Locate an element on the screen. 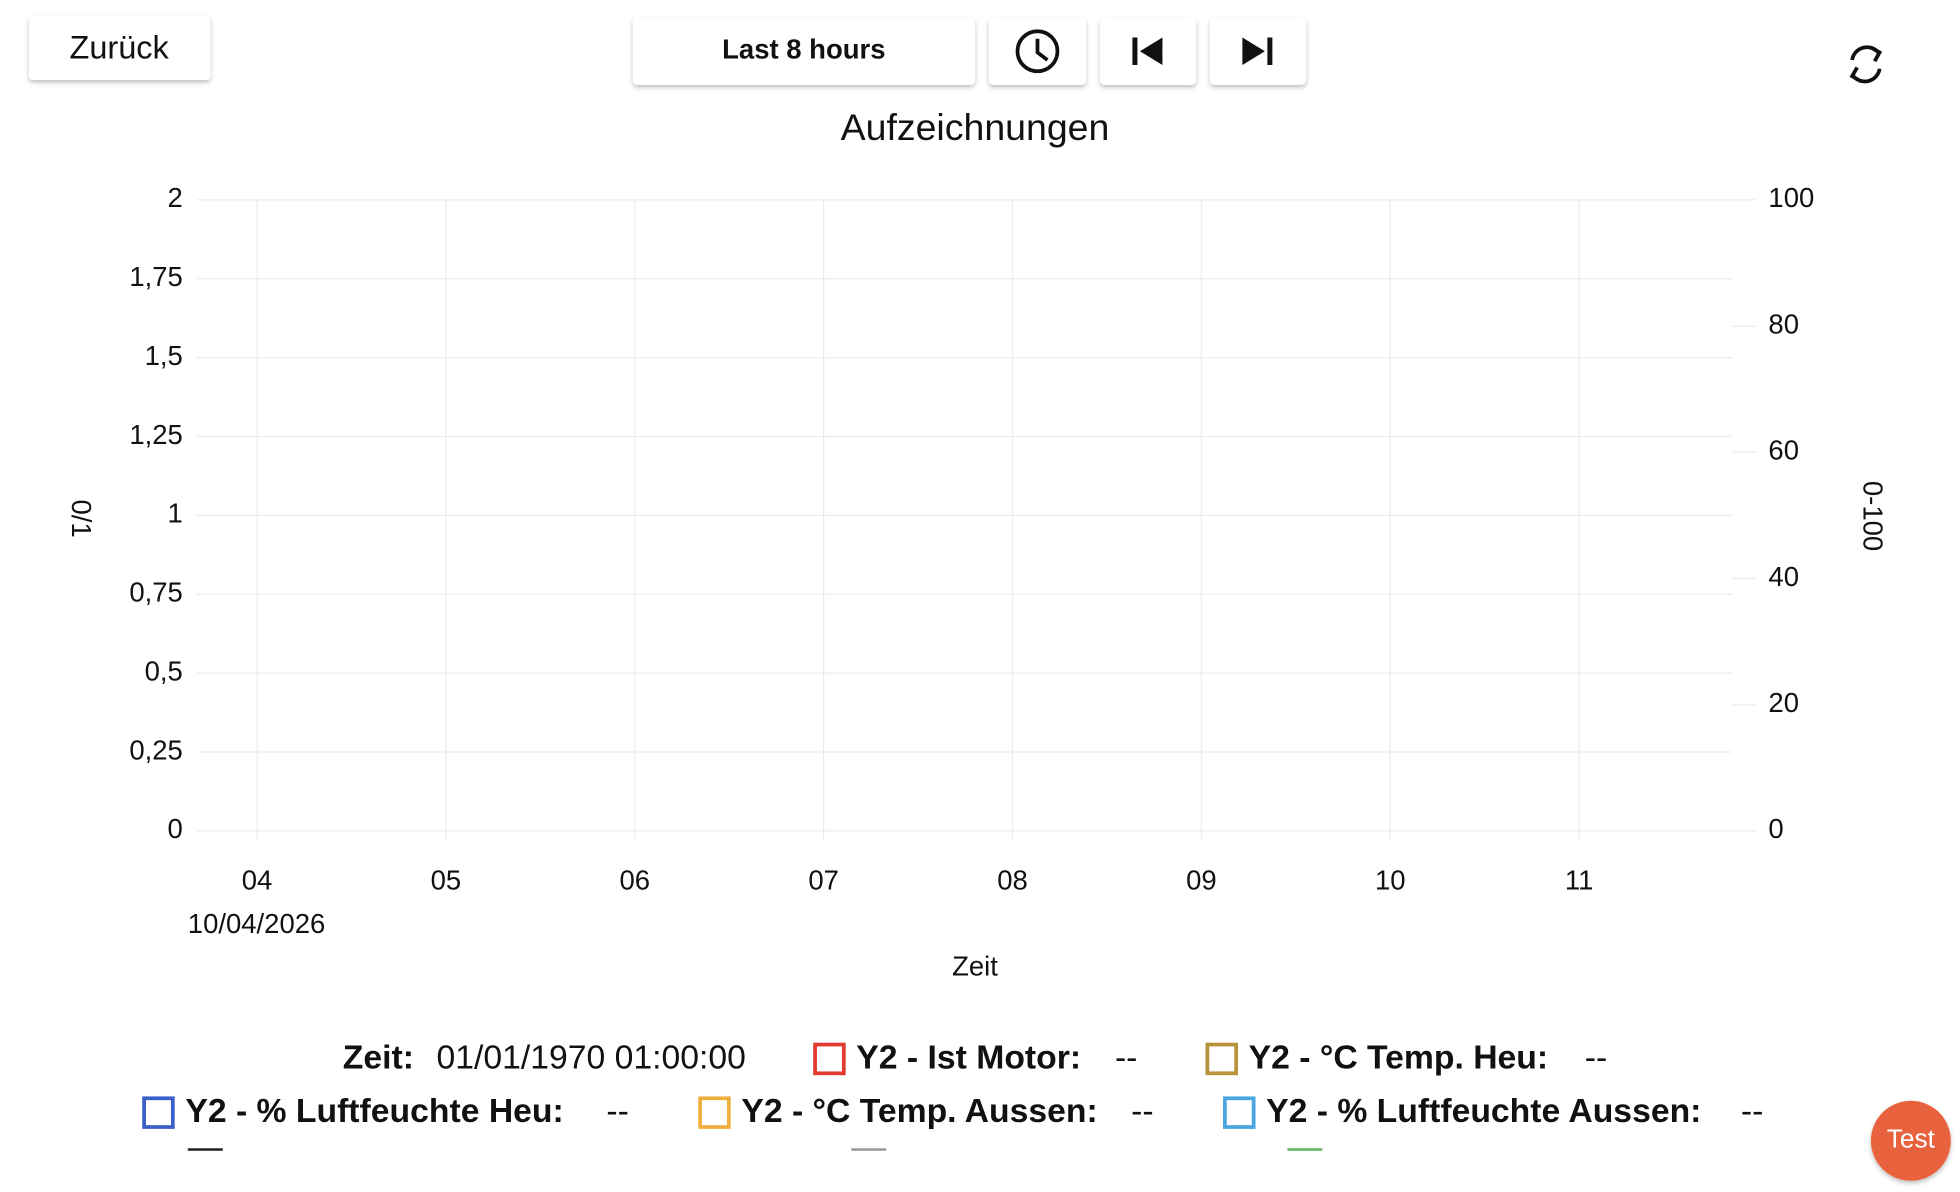 The image size is (1960, 1192). y2-axis-label: 0-100 is located at coordinates (1873, 516).